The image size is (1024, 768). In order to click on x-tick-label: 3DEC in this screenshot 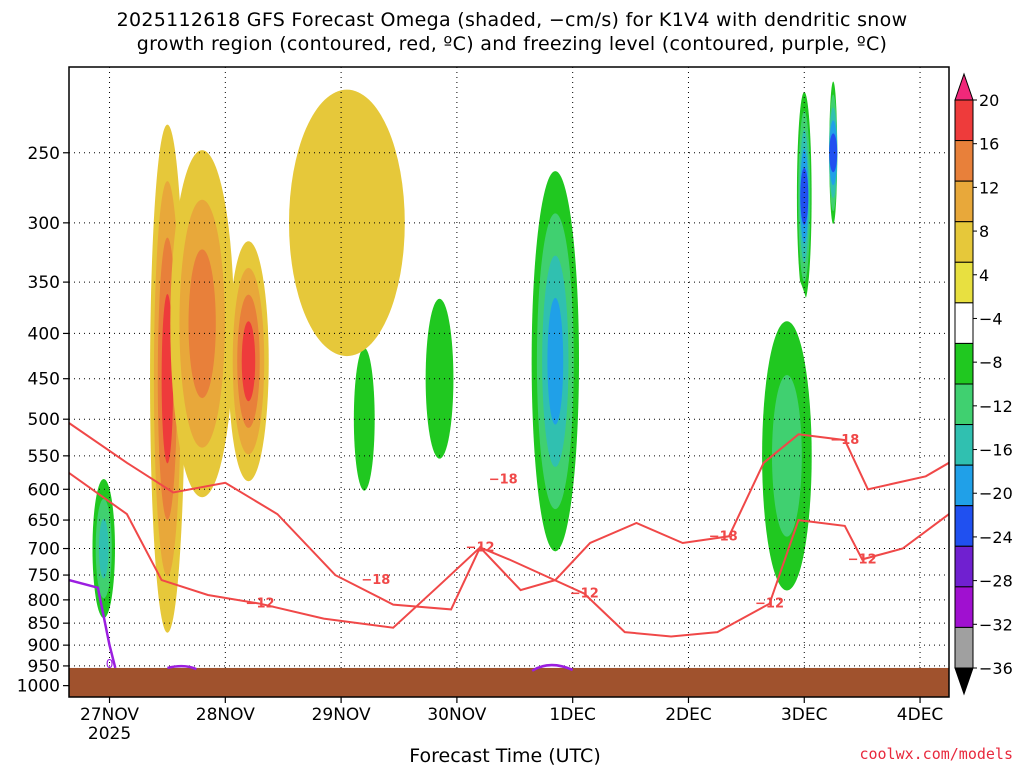, I will do `click(804, 715)`.